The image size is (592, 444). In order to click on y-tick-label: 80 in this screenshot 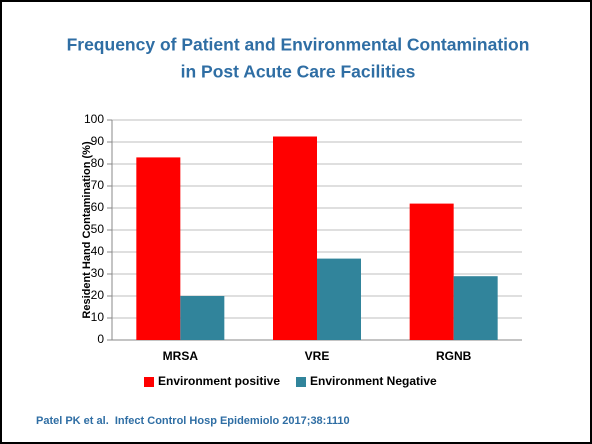, I will do `click(98, 163)`.